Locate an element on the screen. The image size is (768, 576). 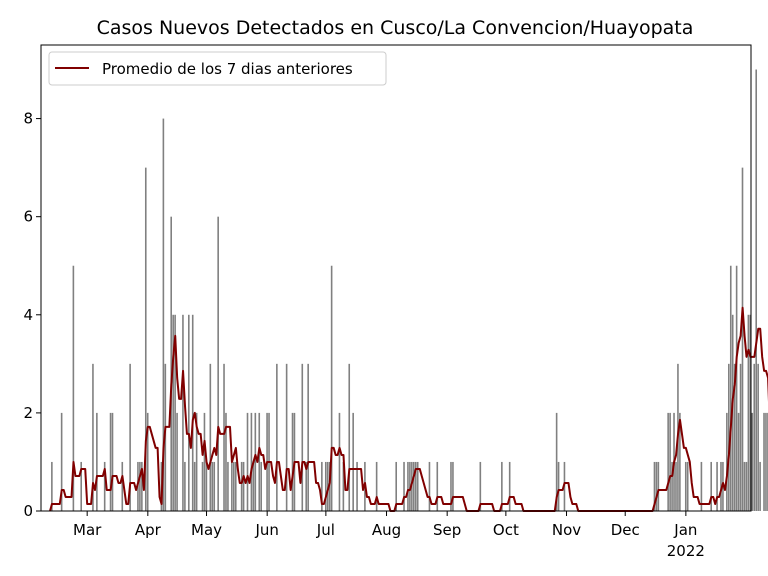
x-tick-label: Jun is located at coordinates (266, 530).